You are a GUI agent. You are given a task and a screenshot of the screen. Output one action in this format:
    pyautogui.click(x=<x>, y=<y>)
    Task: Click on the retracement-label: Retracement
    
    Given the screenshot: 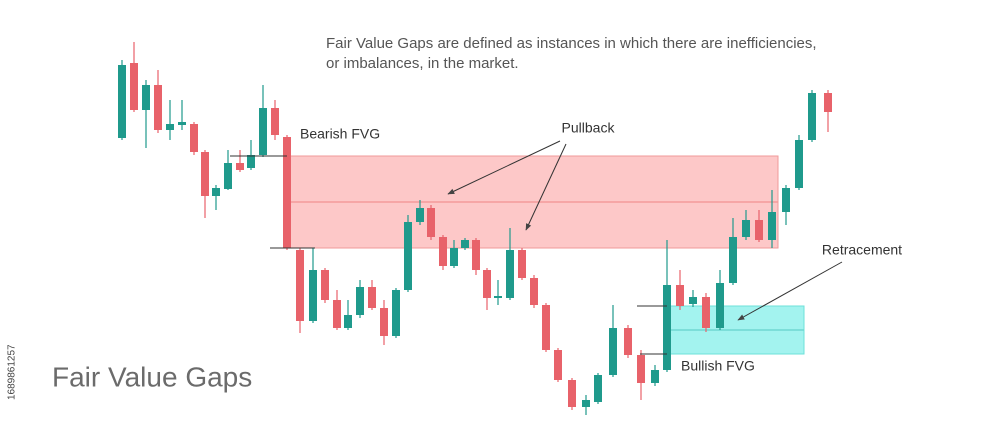 What is the action you would take?
    pyautogui.click(x=862, y=250)
    